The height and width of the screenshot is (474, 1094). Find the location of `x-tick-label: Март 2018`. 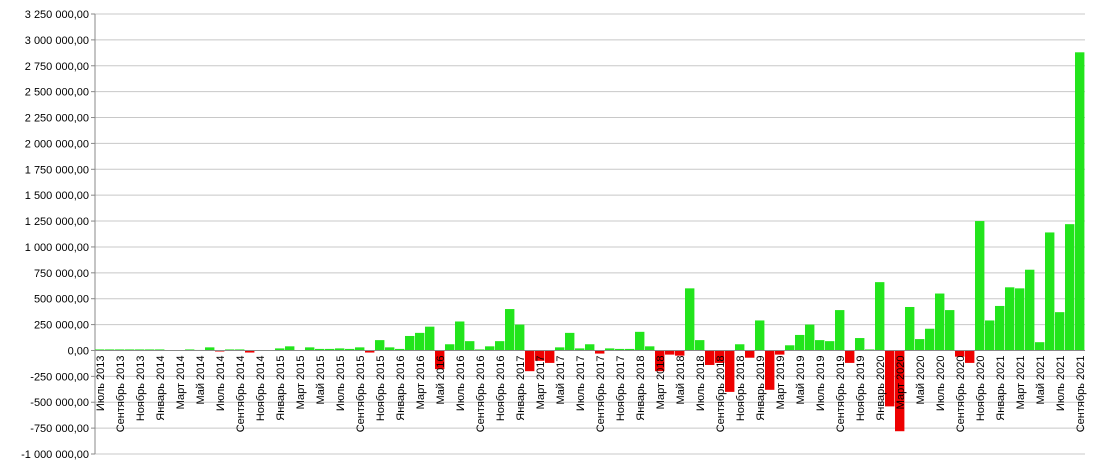

x-tick-label: Март 2018 is located at coordinates (661, 382).